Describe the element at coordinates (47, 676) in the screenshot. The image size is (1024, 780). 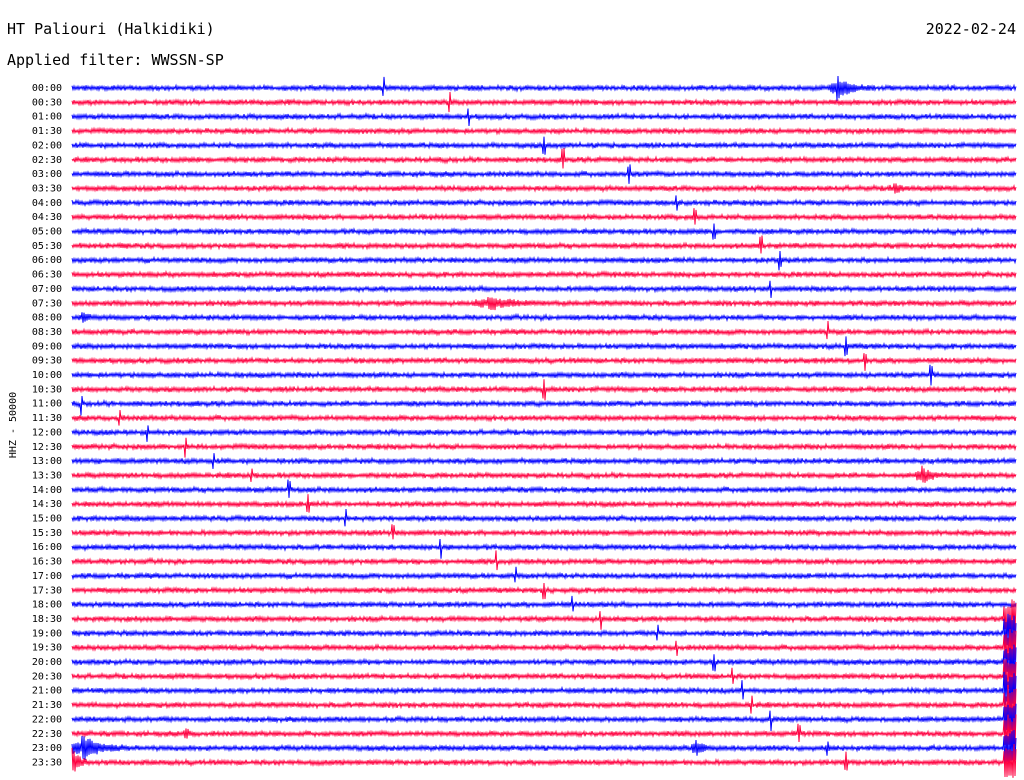
I see `time-tick-label: 20:30` at that location.